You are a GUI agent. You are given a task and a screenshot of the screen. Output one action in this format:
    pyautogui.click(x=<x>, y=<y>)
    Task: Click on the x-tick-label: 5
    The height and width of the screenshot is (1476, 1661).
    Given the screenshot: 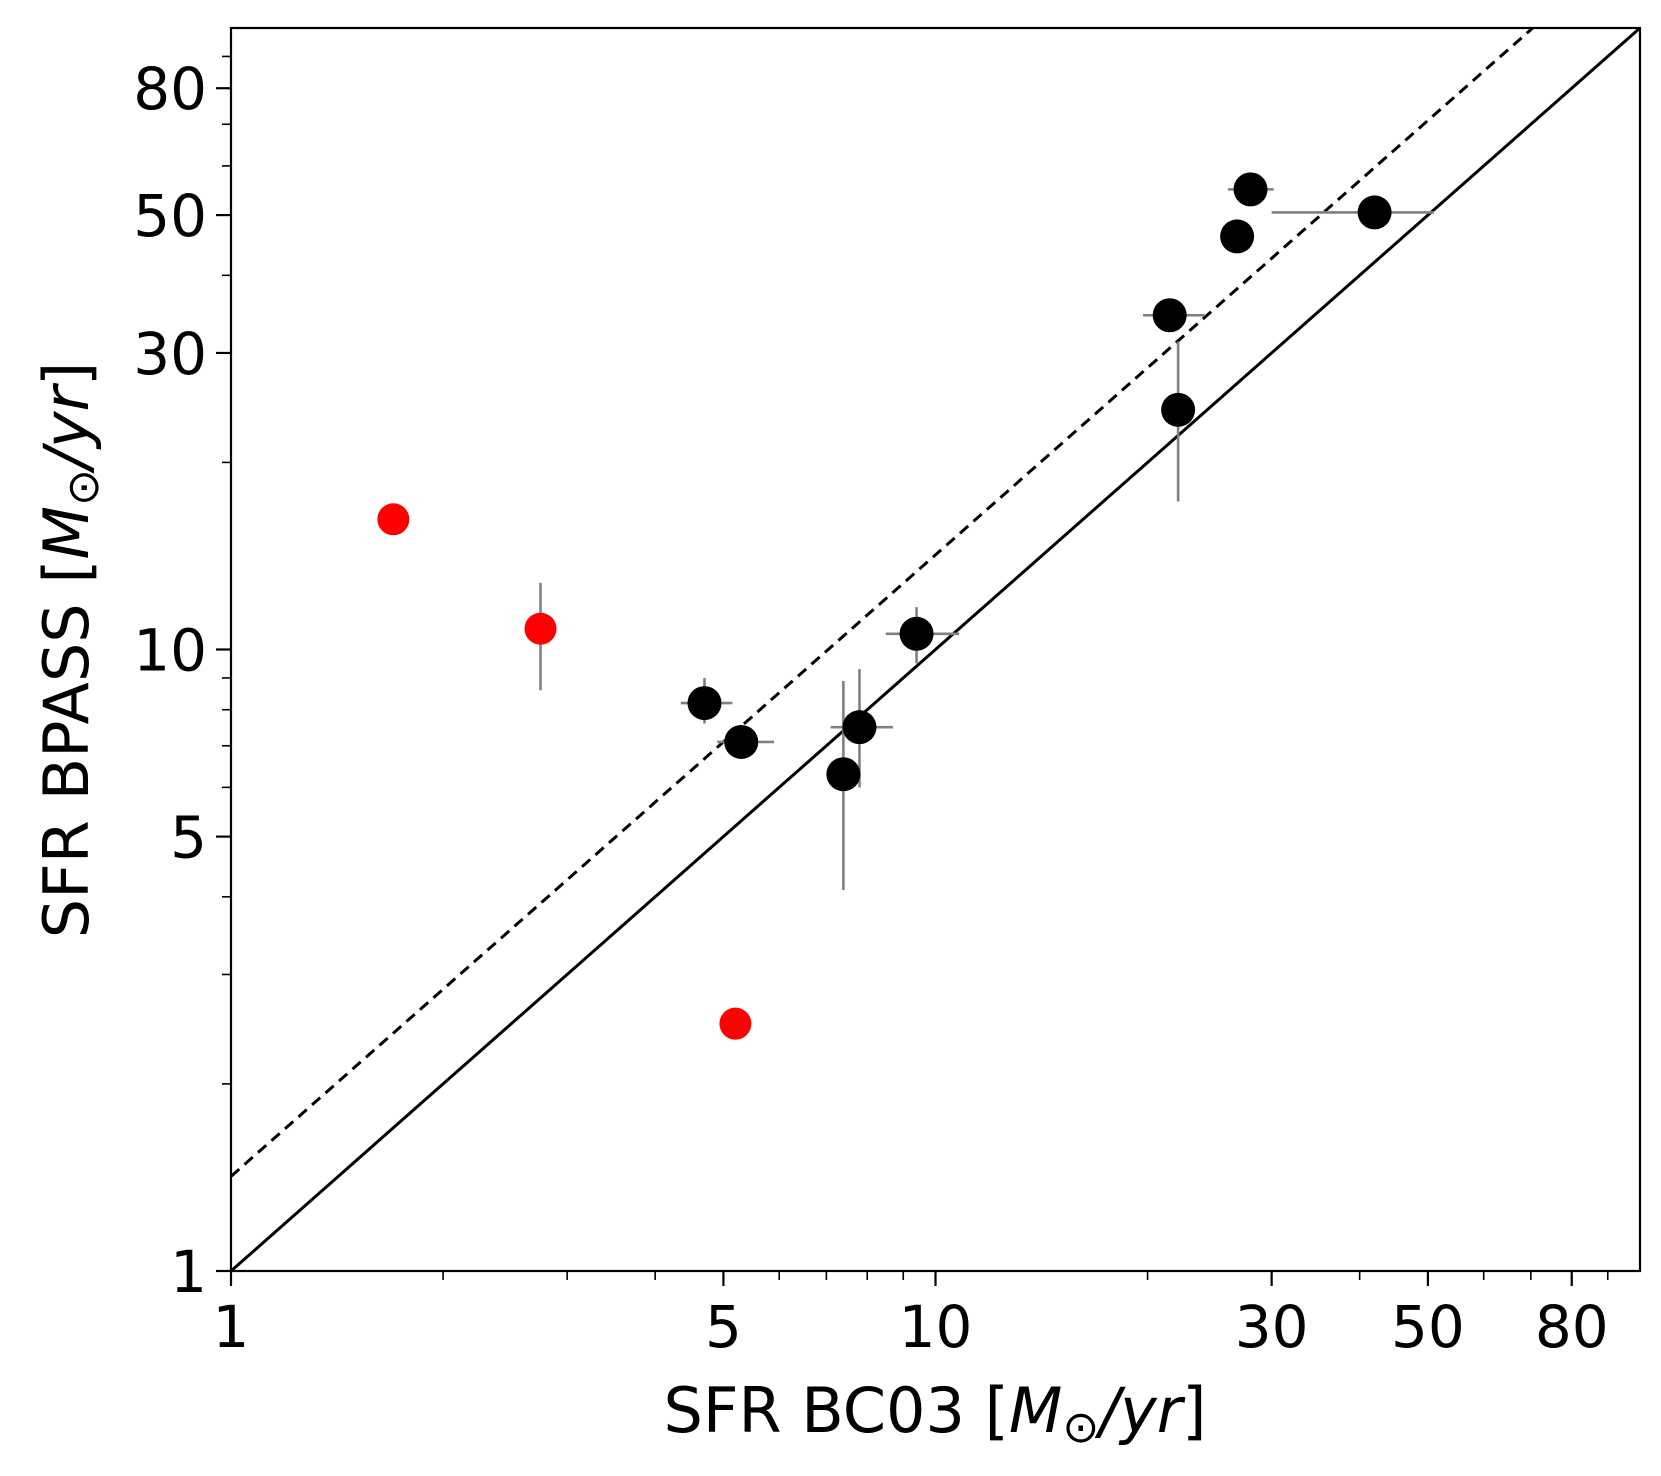 What is the action you would take?
    pyautogui.click(x=723, y=1327)
    